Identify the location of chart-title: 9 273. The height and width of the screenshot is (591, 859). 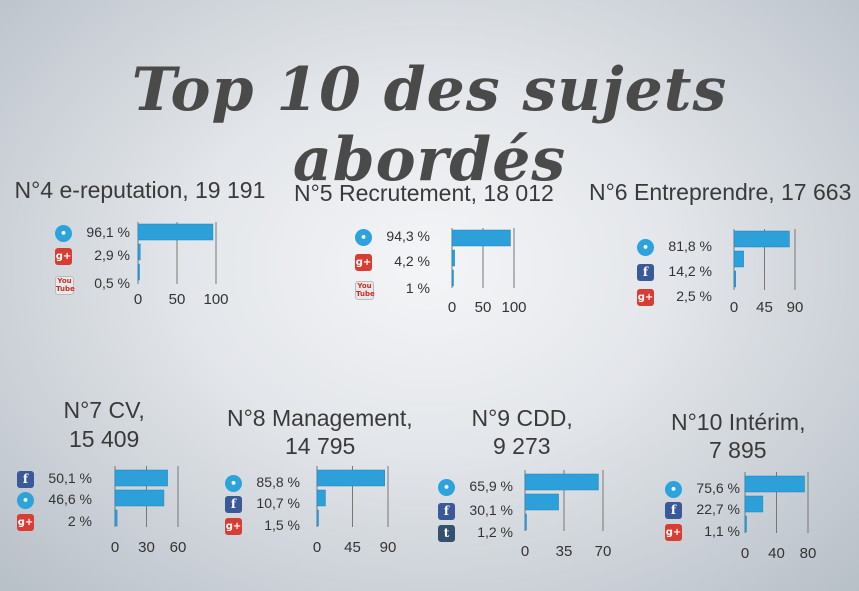
(522, 446).